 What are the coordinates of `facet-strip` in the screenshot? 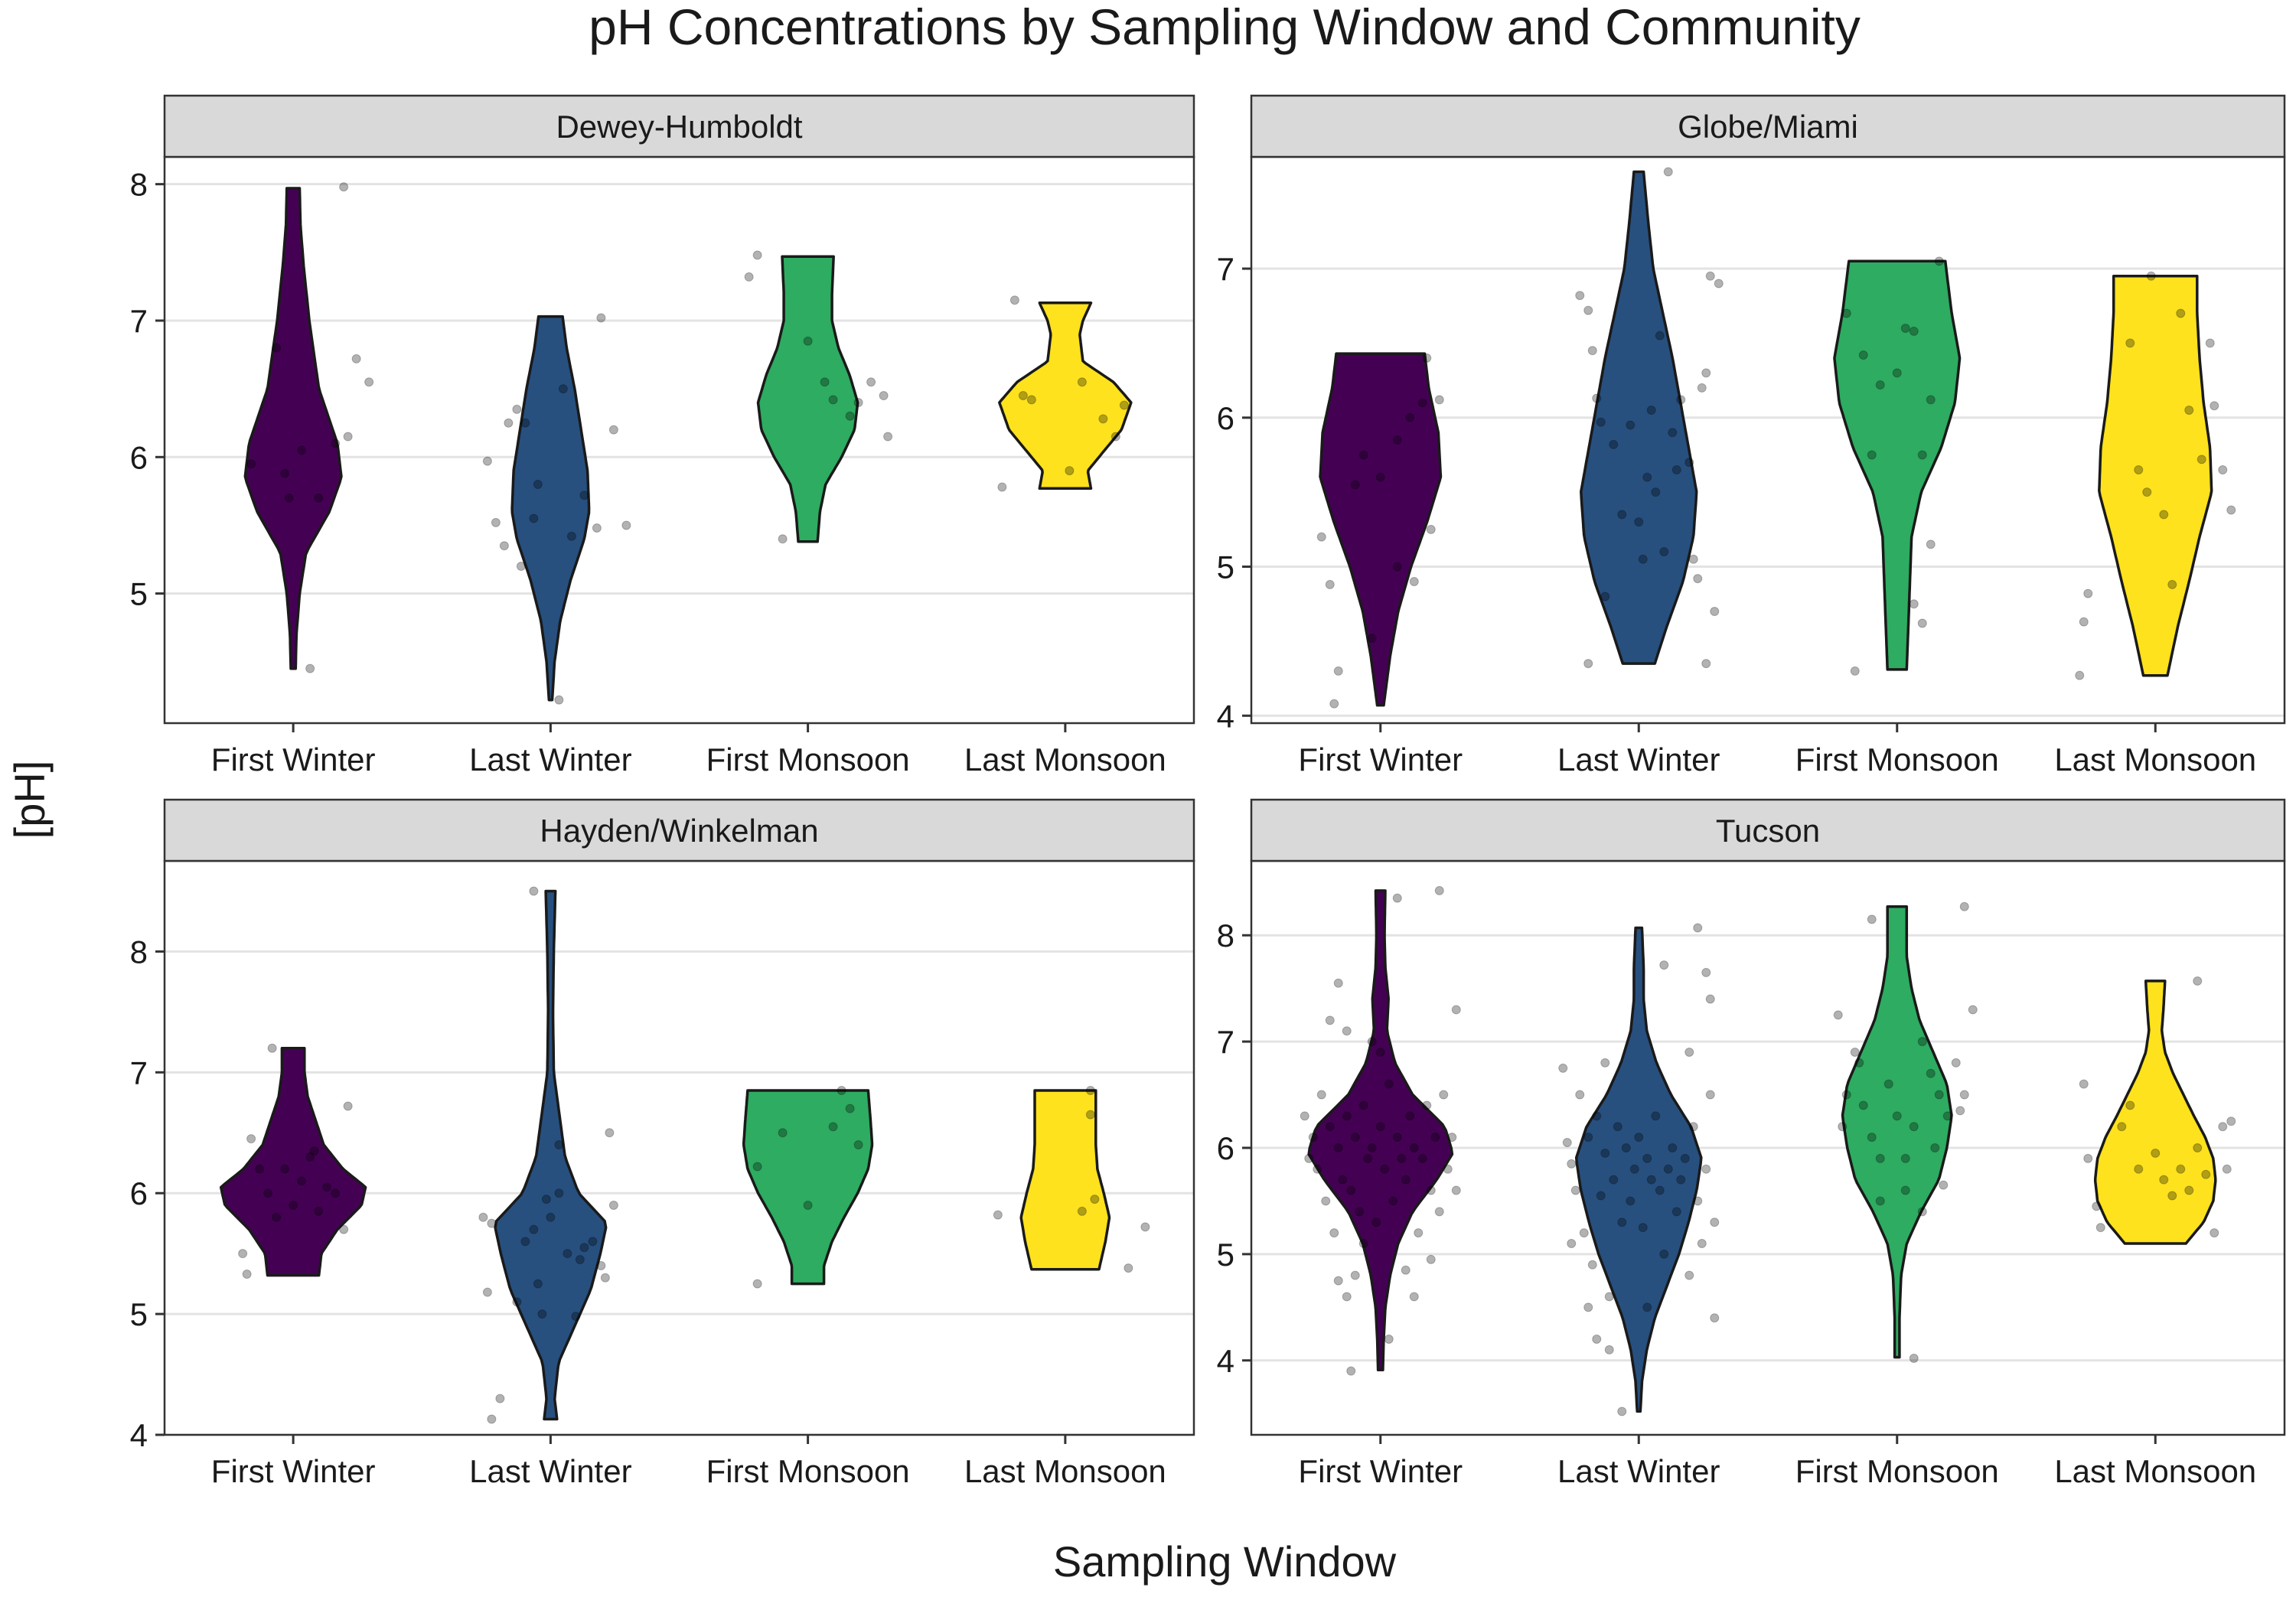 It's located at (679, 830).